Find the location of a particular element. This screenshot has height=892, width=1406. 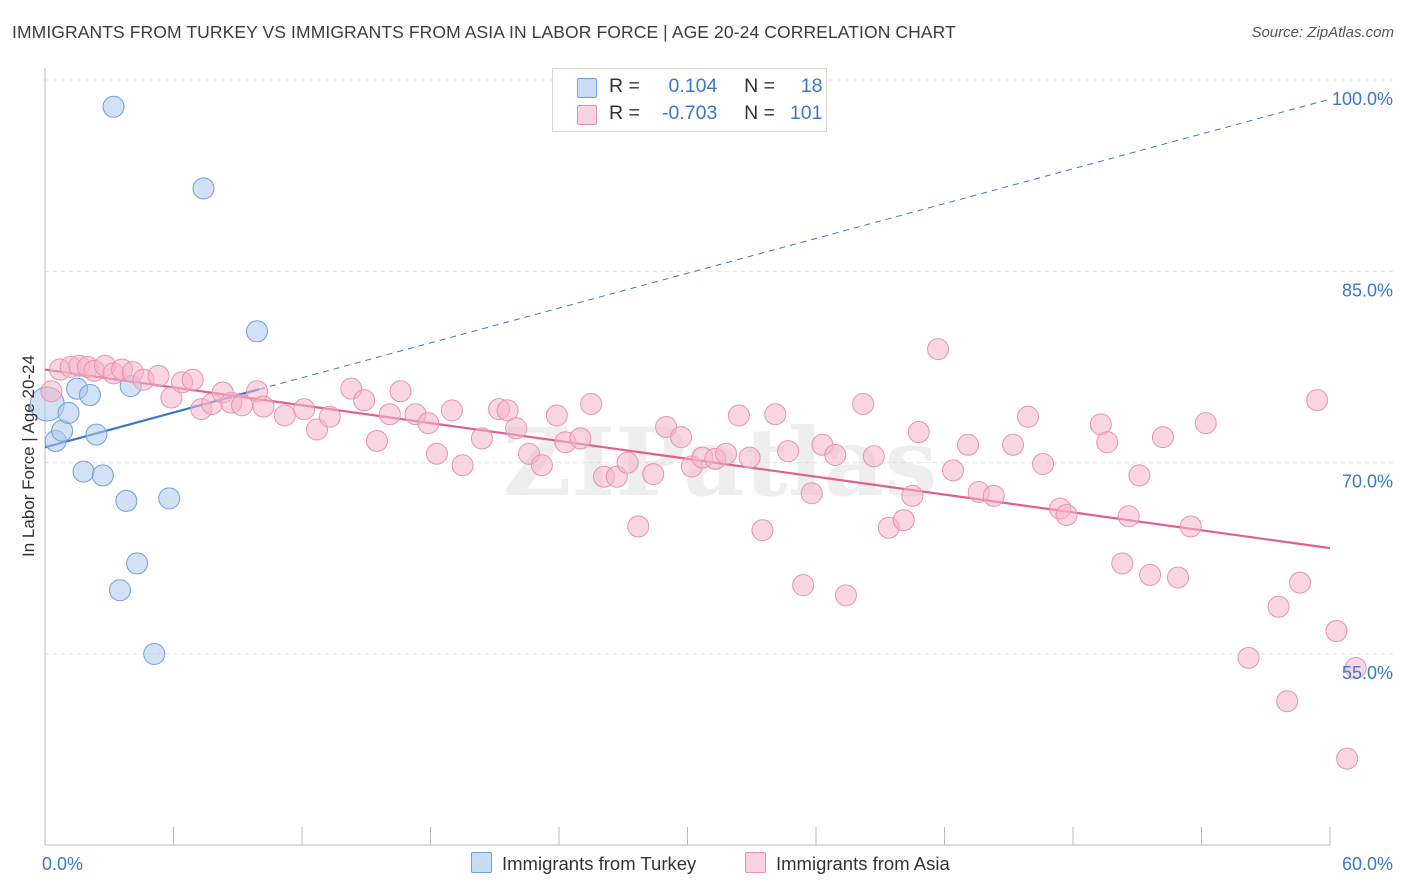

asia-swatch is located at coordinates (587, 115).